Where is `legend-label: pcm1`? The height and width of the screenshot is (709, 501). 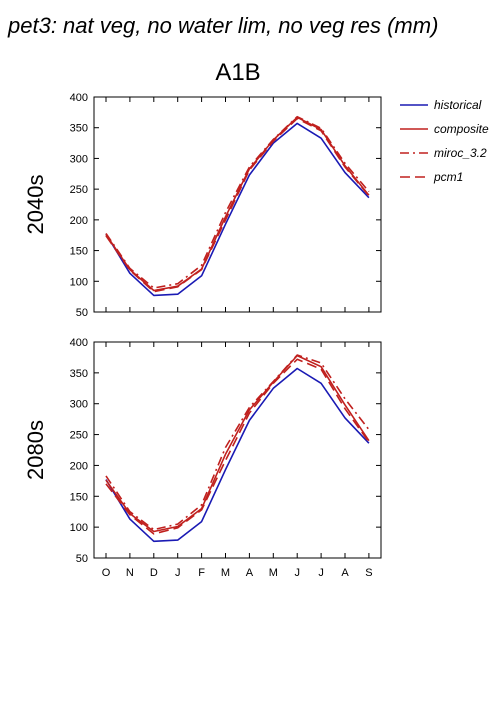
legend-label: pcm1 is located at coordinates (448, 177).